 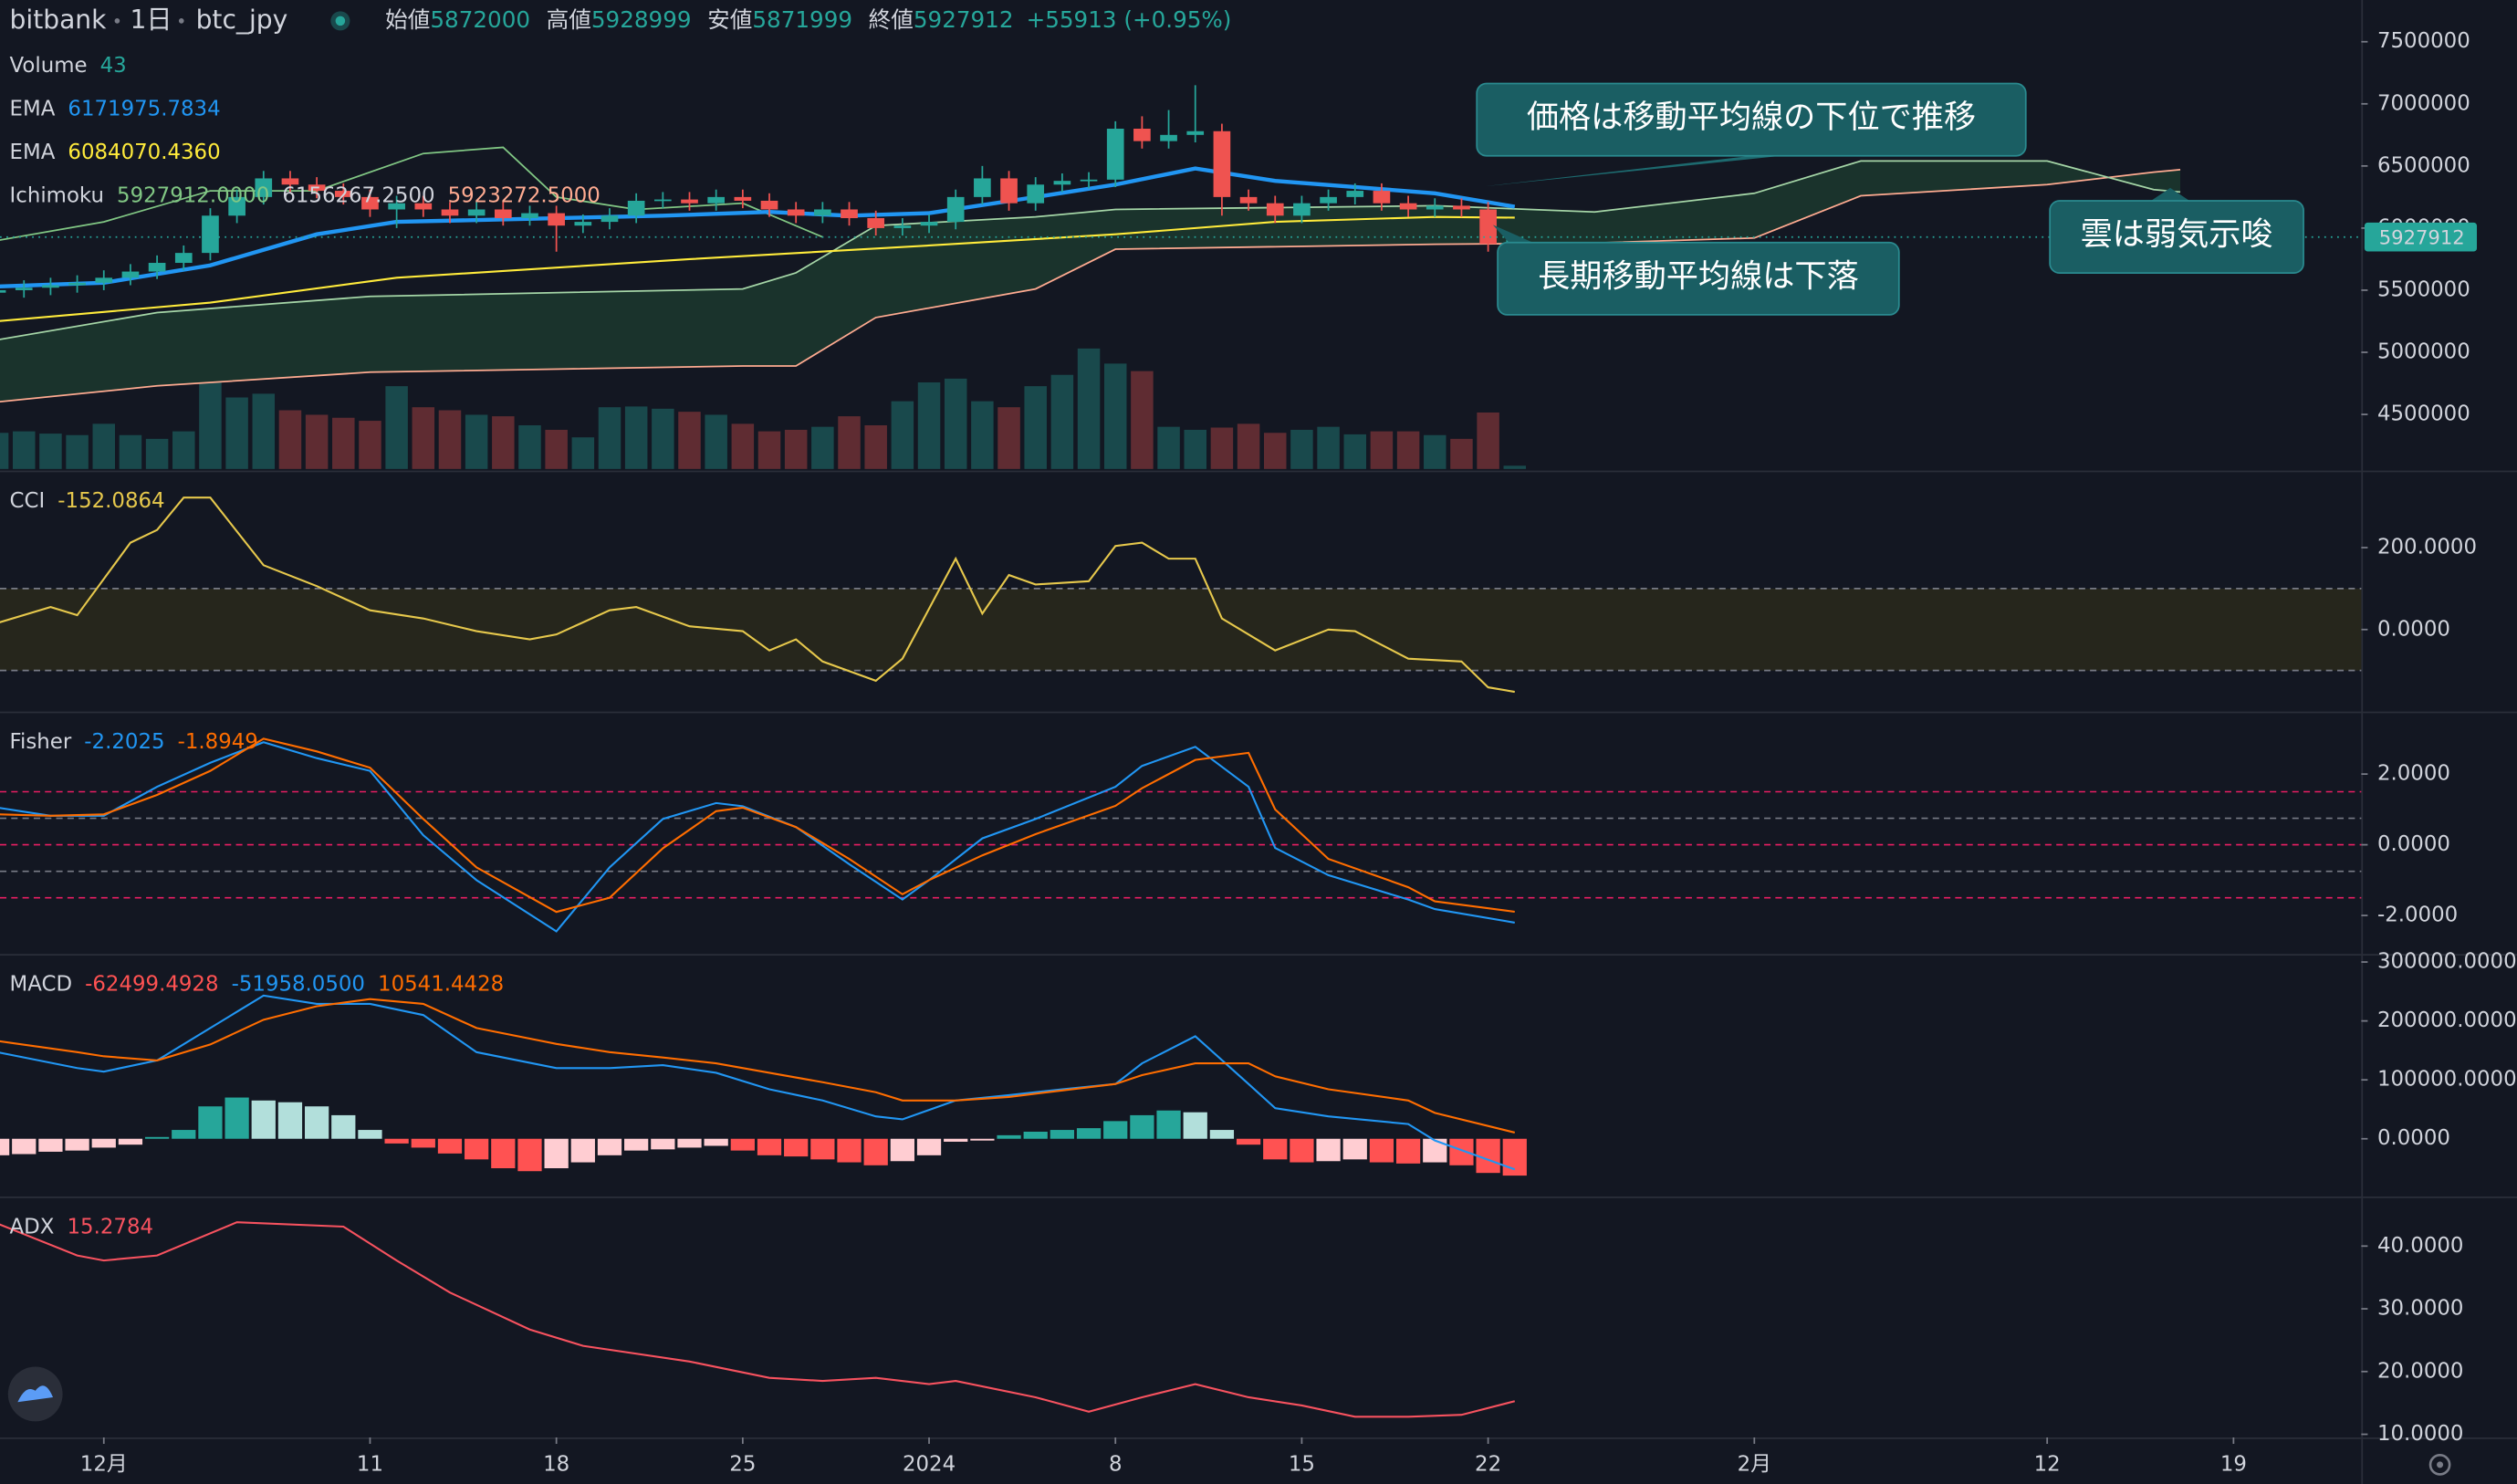 What do you see at coordinates (2423, 289) in the screenshot?
I see `y-tick-label: 5500000` at bounding box center [2423, 289].